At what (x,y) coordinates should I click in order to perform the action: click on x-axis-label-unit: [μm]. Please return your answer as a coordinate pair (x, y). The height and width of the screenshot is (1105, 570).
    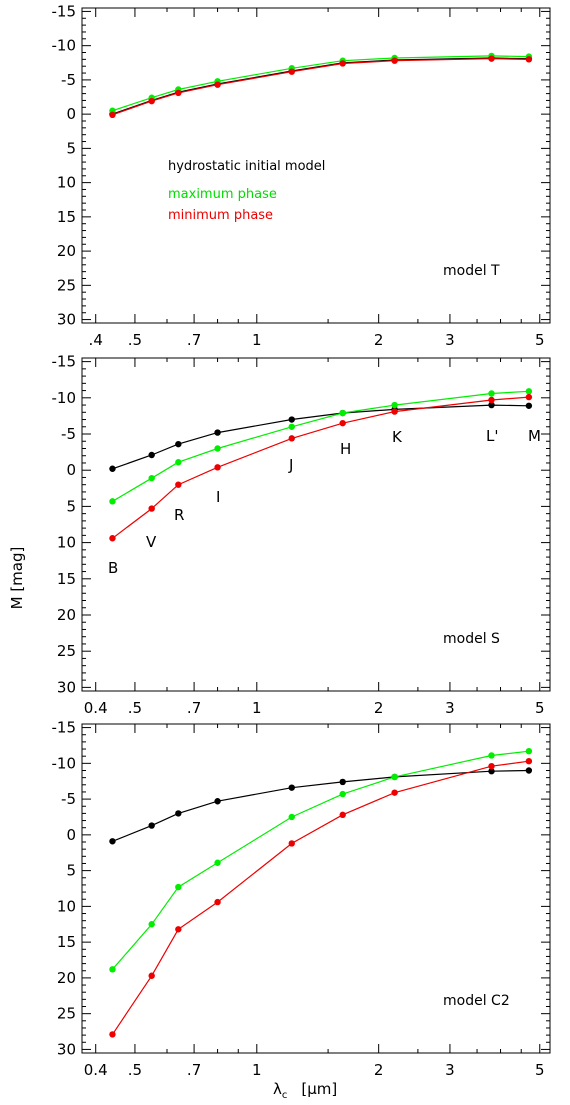
    Looking at the image, I should click on (319, 1089).